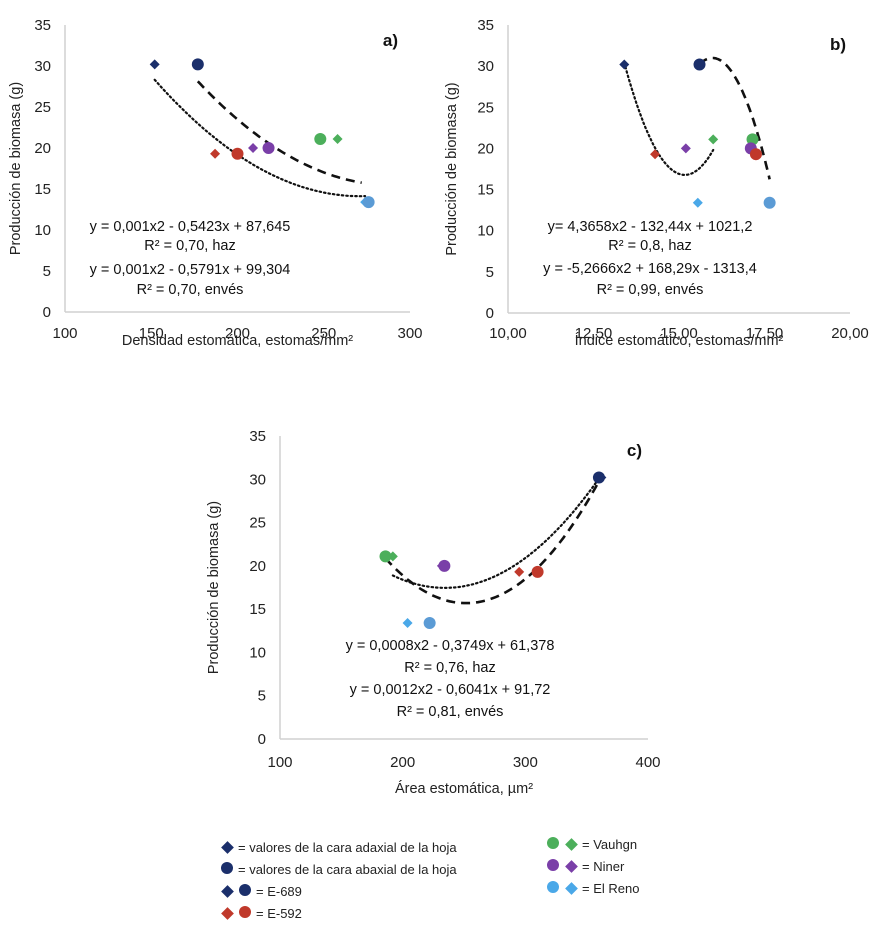 This screenshot has width=890, height=935. What do you see at coordinates (450, 712) in the screenshot?
I see `equation-annotation: R² = 0,81, envés` at bounding box center [450, 712].